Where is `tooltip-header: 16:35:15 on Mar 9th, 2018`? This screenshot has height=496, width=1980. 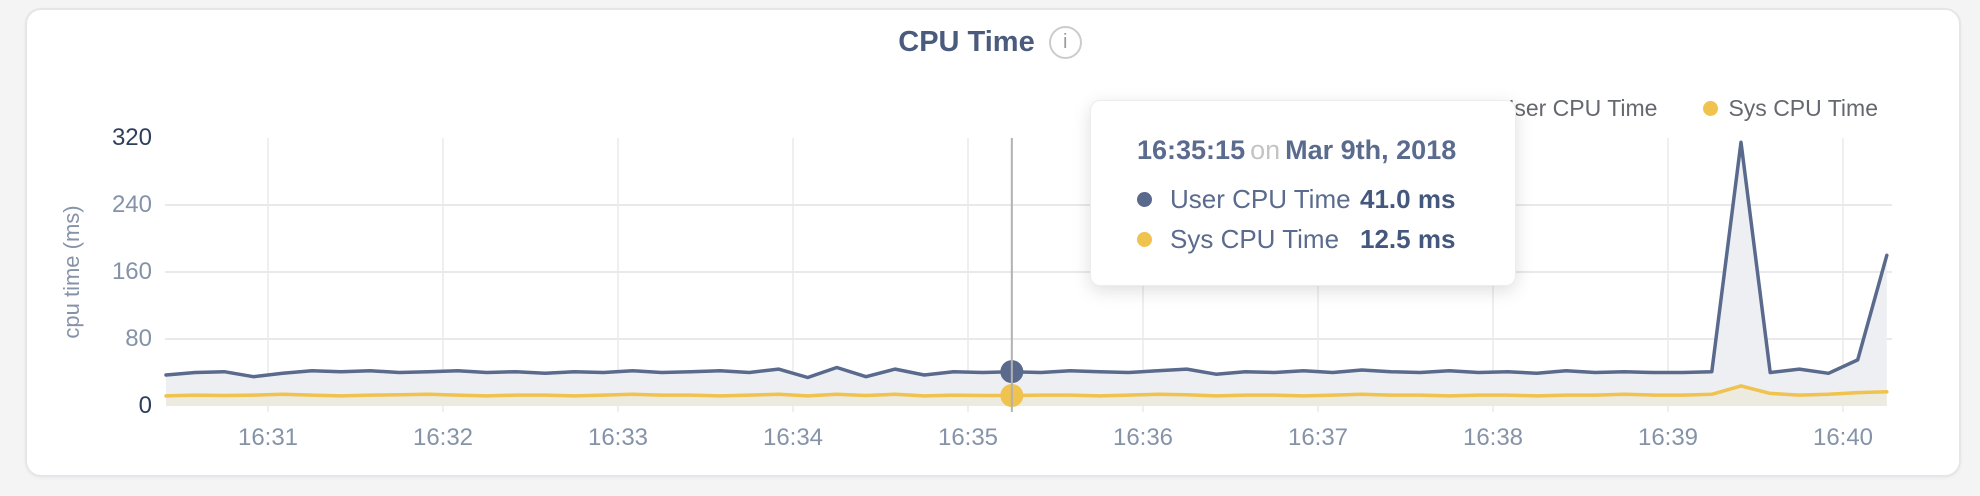 tooltip-header: 16:35:15 on Mar 9th, 2018 is located at coordinates (1312, 150).